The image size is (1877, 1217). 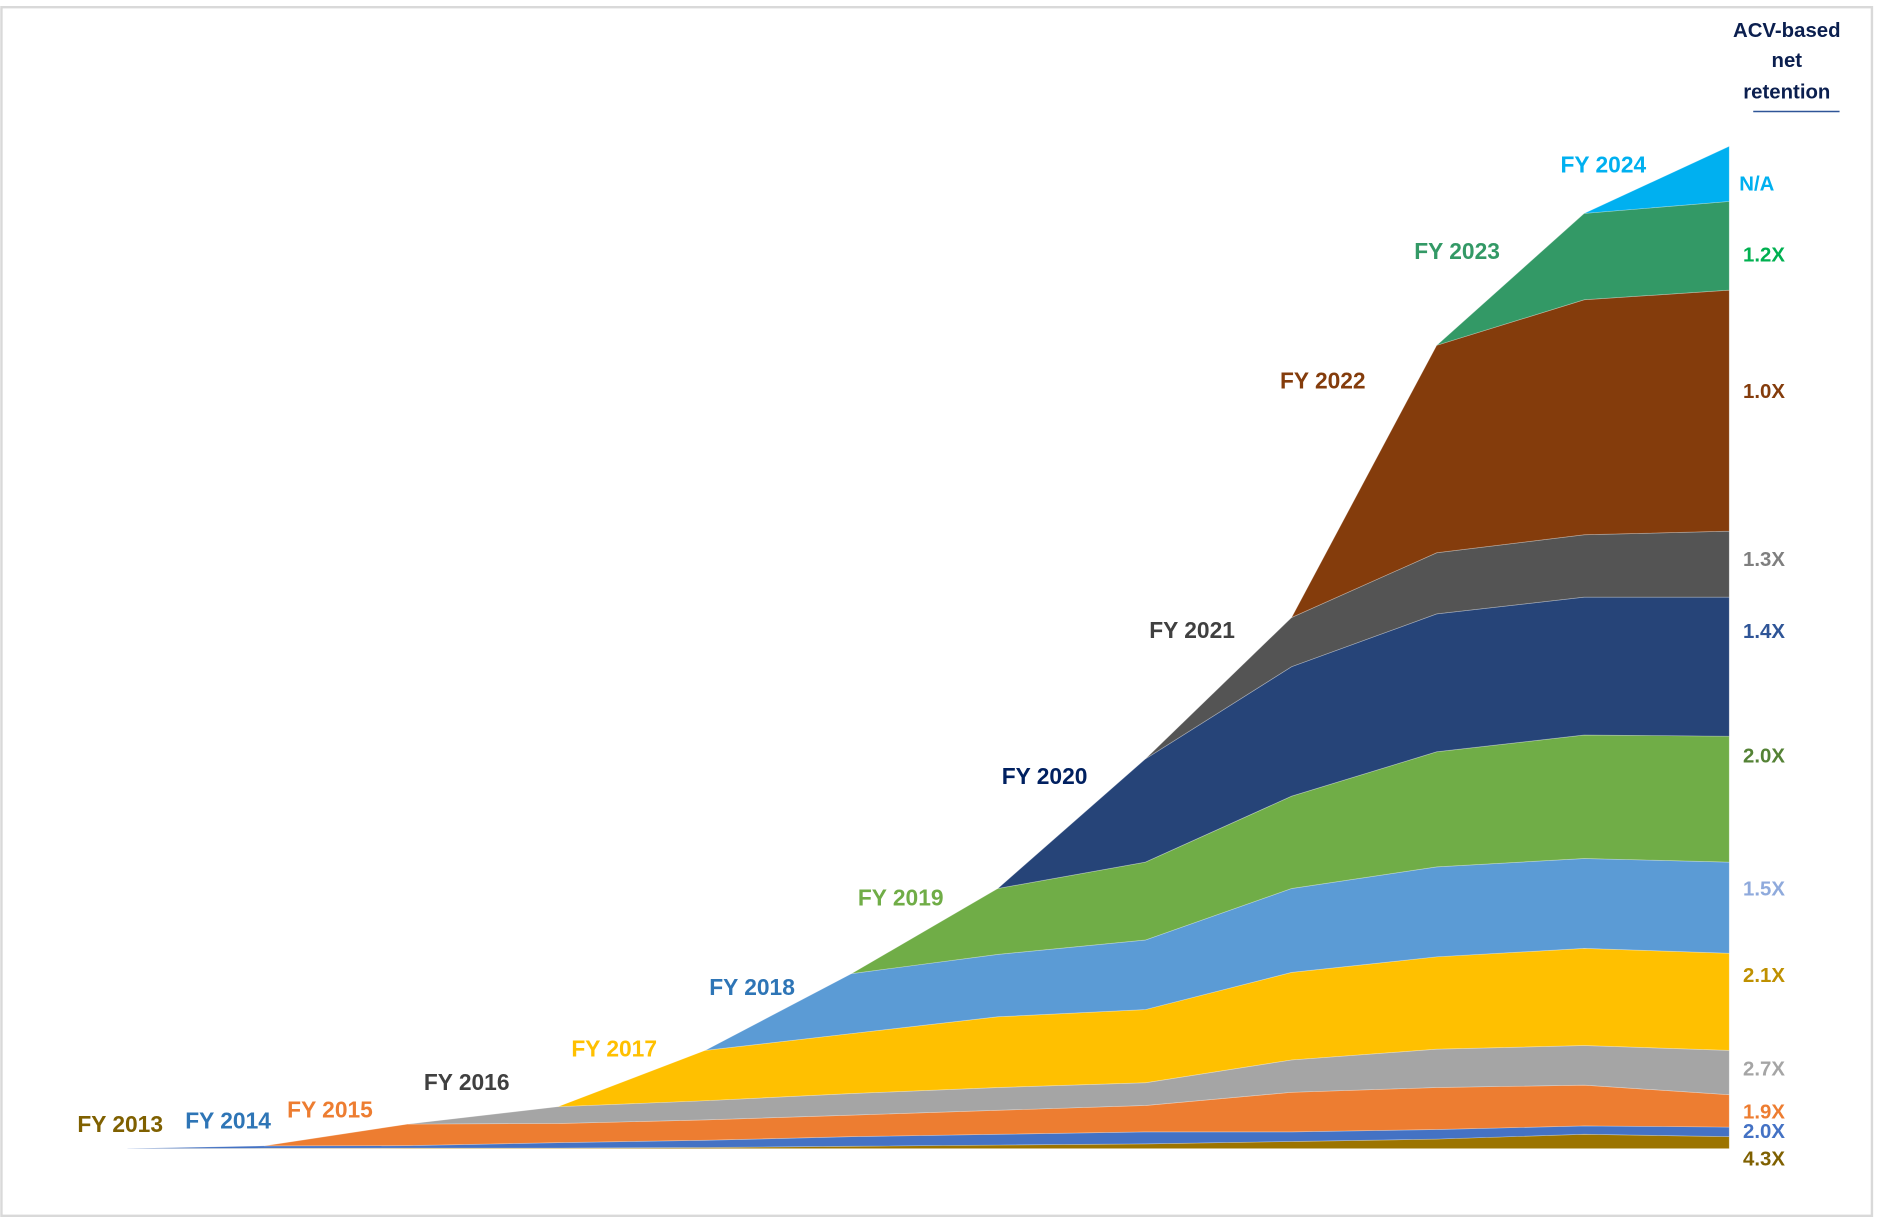 I want to click on retention-header: ACV-based net retention, so click(x=1787, y=66).